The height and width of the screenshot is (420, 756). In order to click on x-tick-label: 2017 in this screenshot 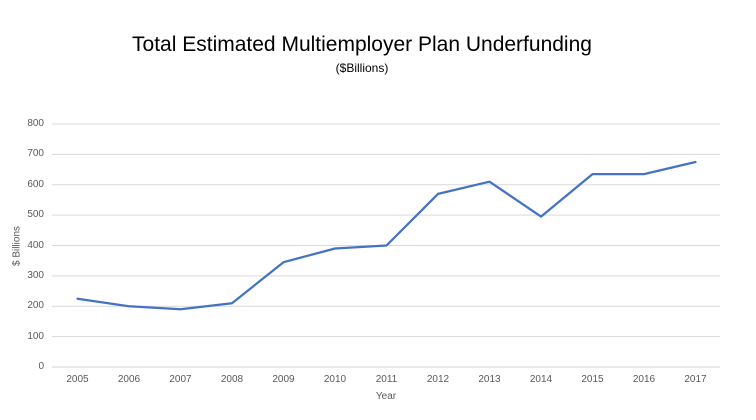, I will do `click(695, 379)`.